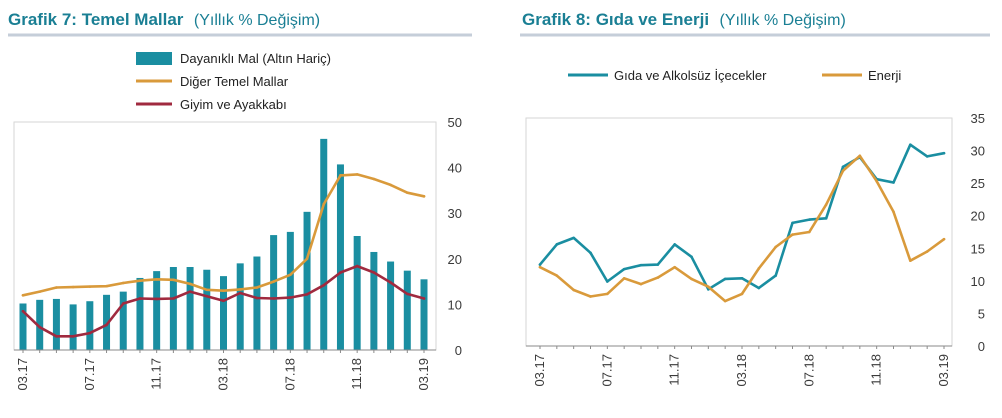  What do you see at coordinates (981, 346) in the screenshot?
I see `chart8-y-label-0: 0` at bounding box center [981, 346].